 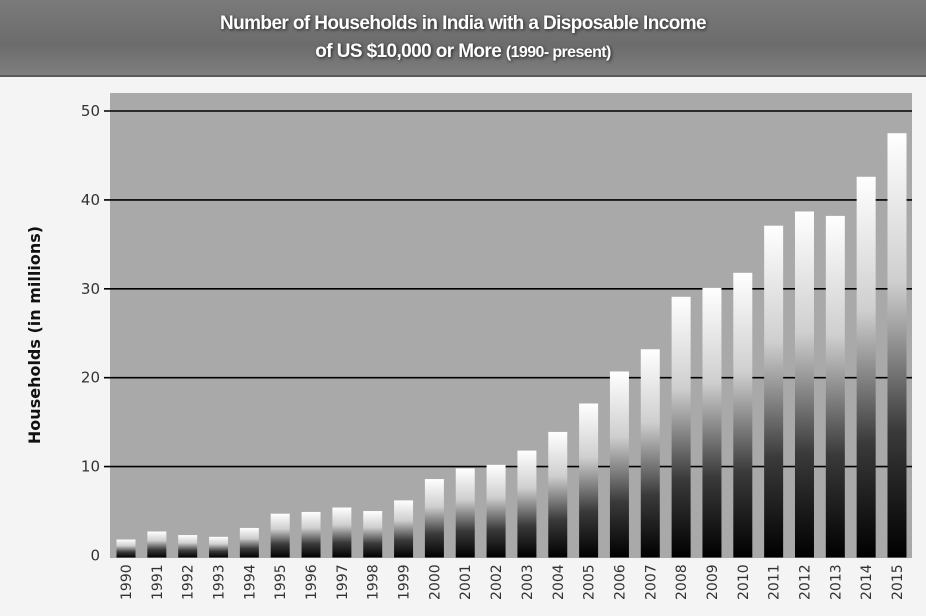 I want to click on x-tick-label: 2006, so click(x=620, y=582).